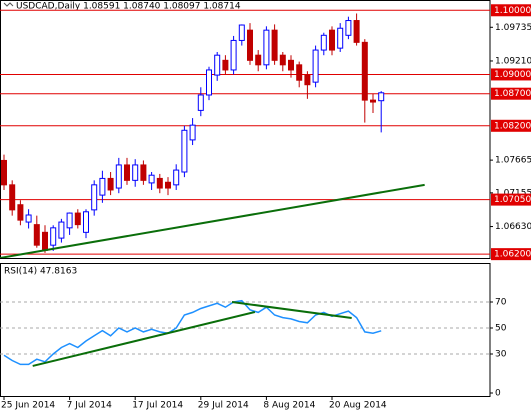 The width and height of the screenshot is (531, 412). Describe the element at coordinates (513, 161) in the screenshot. I see `y-tick-label: 1.07665` at that location.